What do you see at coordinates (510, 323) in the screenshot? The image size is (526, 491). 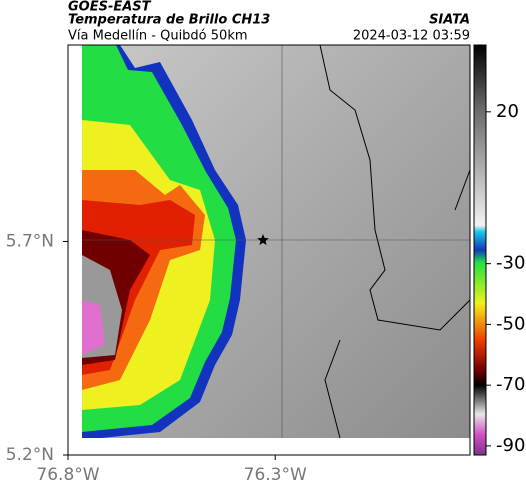 I see `colorbar-tick-label: -50` at bounding box center [510, 323].